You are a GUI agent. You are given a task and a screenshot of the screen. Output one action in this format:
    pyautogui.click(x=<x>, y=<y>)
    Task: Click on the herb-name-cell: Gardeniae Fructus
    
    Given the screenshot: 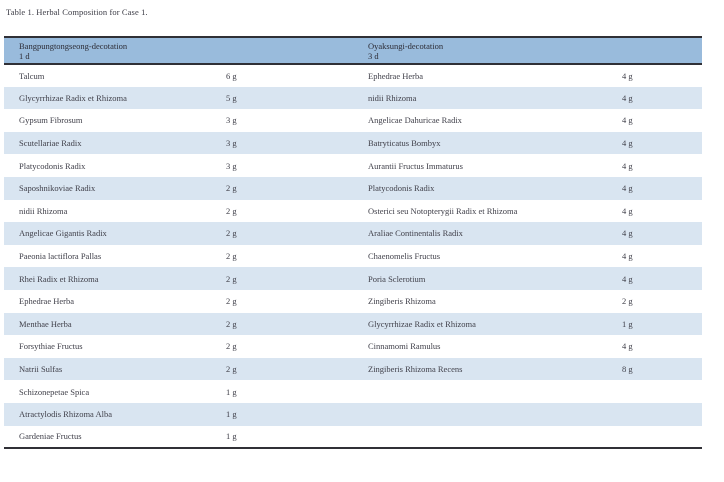 What is the action you would take?
    pyautogui.click(x=50, y=436)
    